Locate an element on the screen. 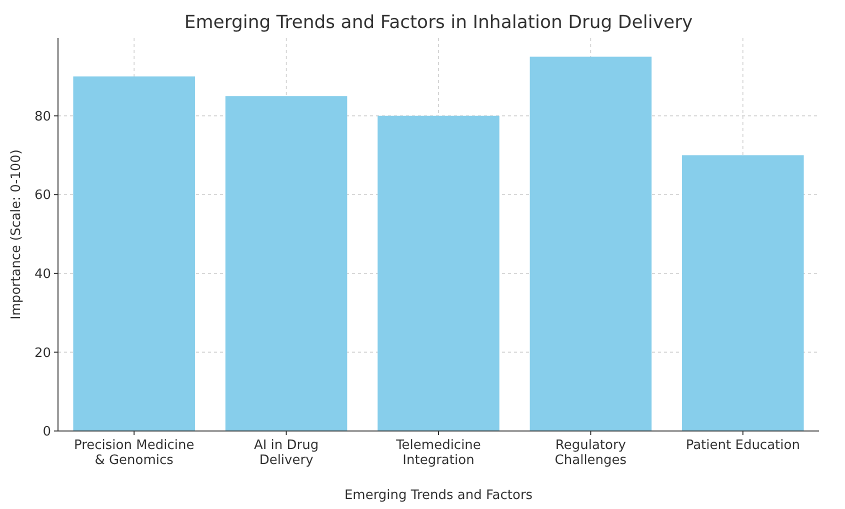  y-tick-label: 40 is located at coordinates (42, 274).